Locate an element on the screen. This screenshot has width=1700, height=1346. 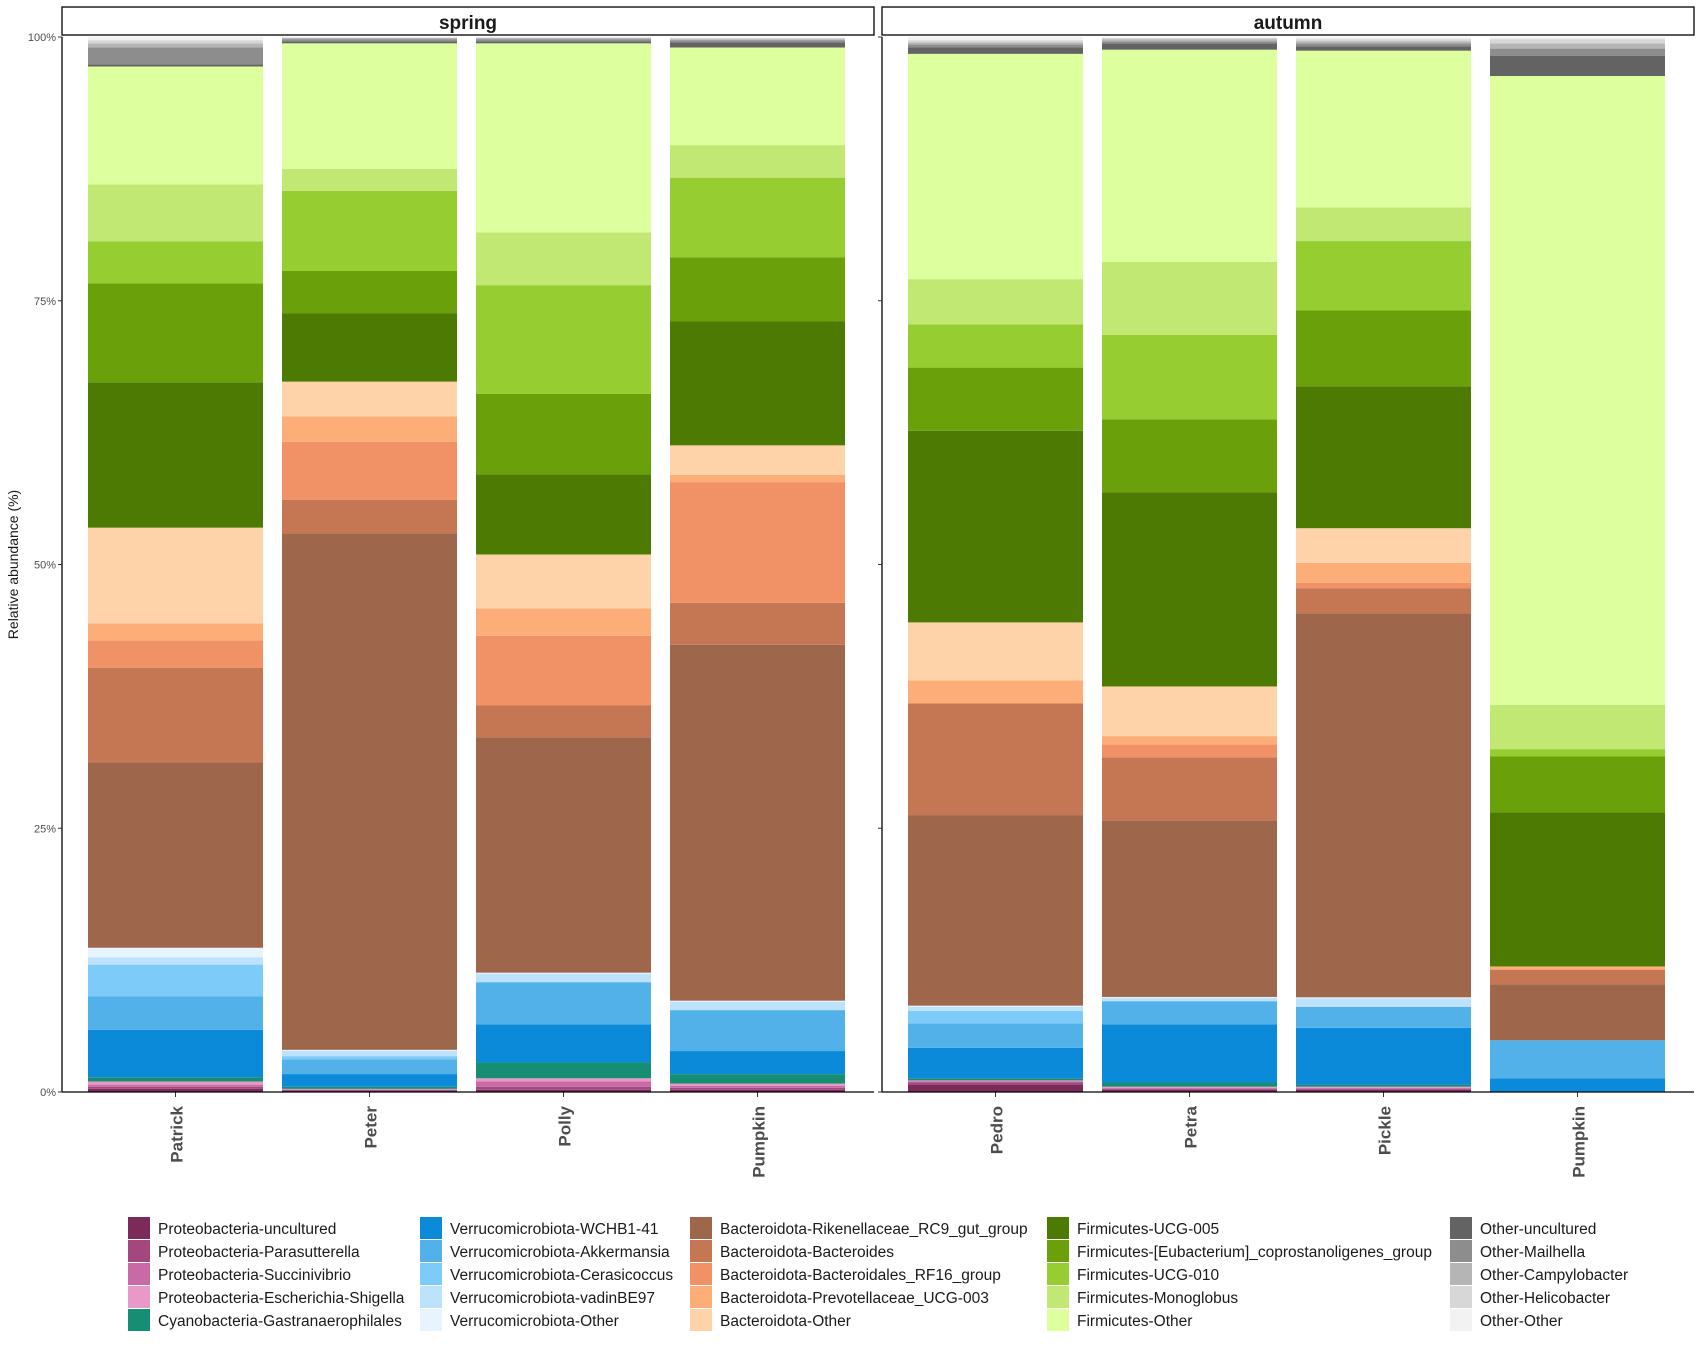
bar-segment-autumn-pedro-bacteroidota-bacteroides is located at coordinates (995, 759).